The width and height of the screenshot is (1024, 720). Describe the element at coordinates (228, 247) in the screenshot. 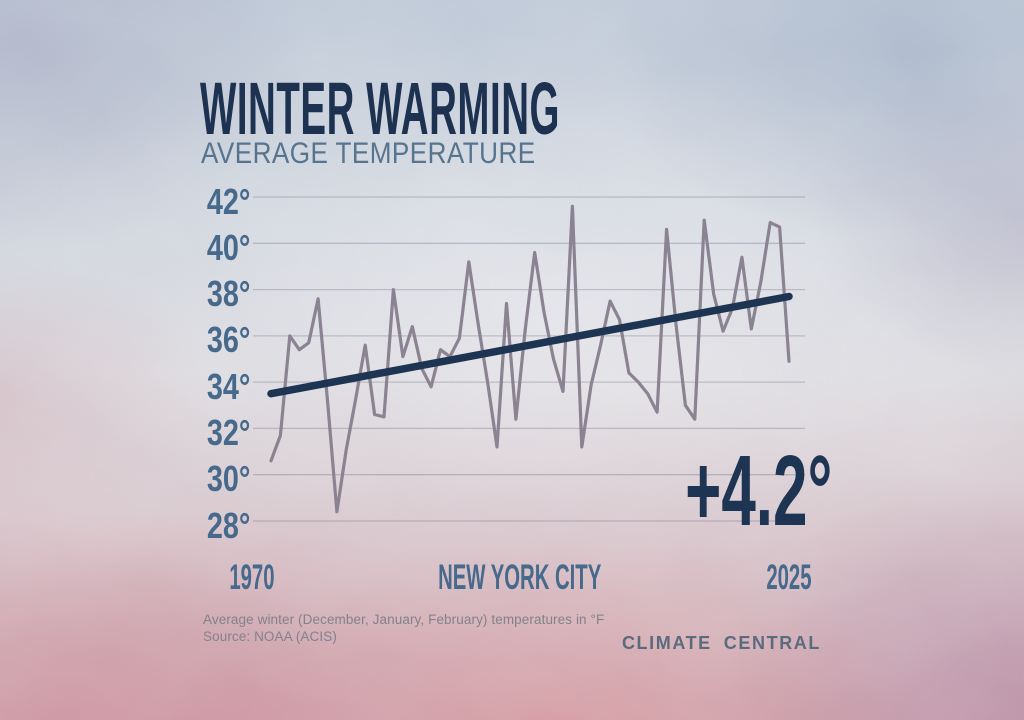

I see `y-tick-label: 40°` at that location.